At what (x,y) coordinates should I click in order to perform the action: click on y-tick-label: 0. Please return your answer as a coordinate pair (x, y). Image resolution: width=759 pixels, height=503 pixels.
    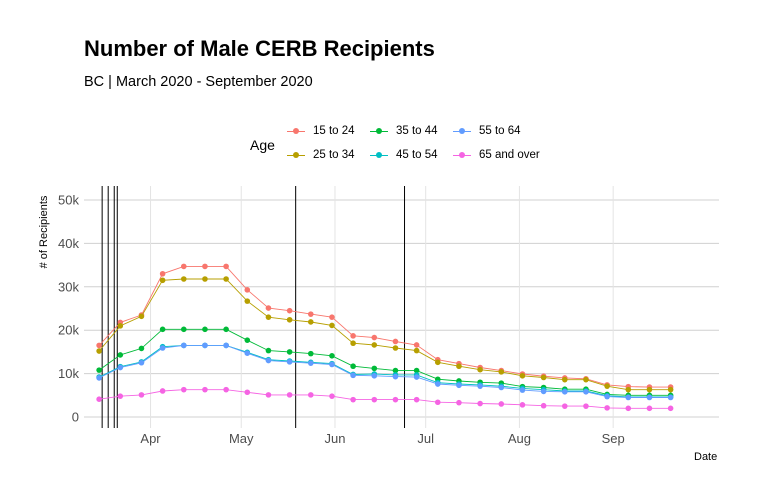
    Looking at the image, I should click on (75, 417).